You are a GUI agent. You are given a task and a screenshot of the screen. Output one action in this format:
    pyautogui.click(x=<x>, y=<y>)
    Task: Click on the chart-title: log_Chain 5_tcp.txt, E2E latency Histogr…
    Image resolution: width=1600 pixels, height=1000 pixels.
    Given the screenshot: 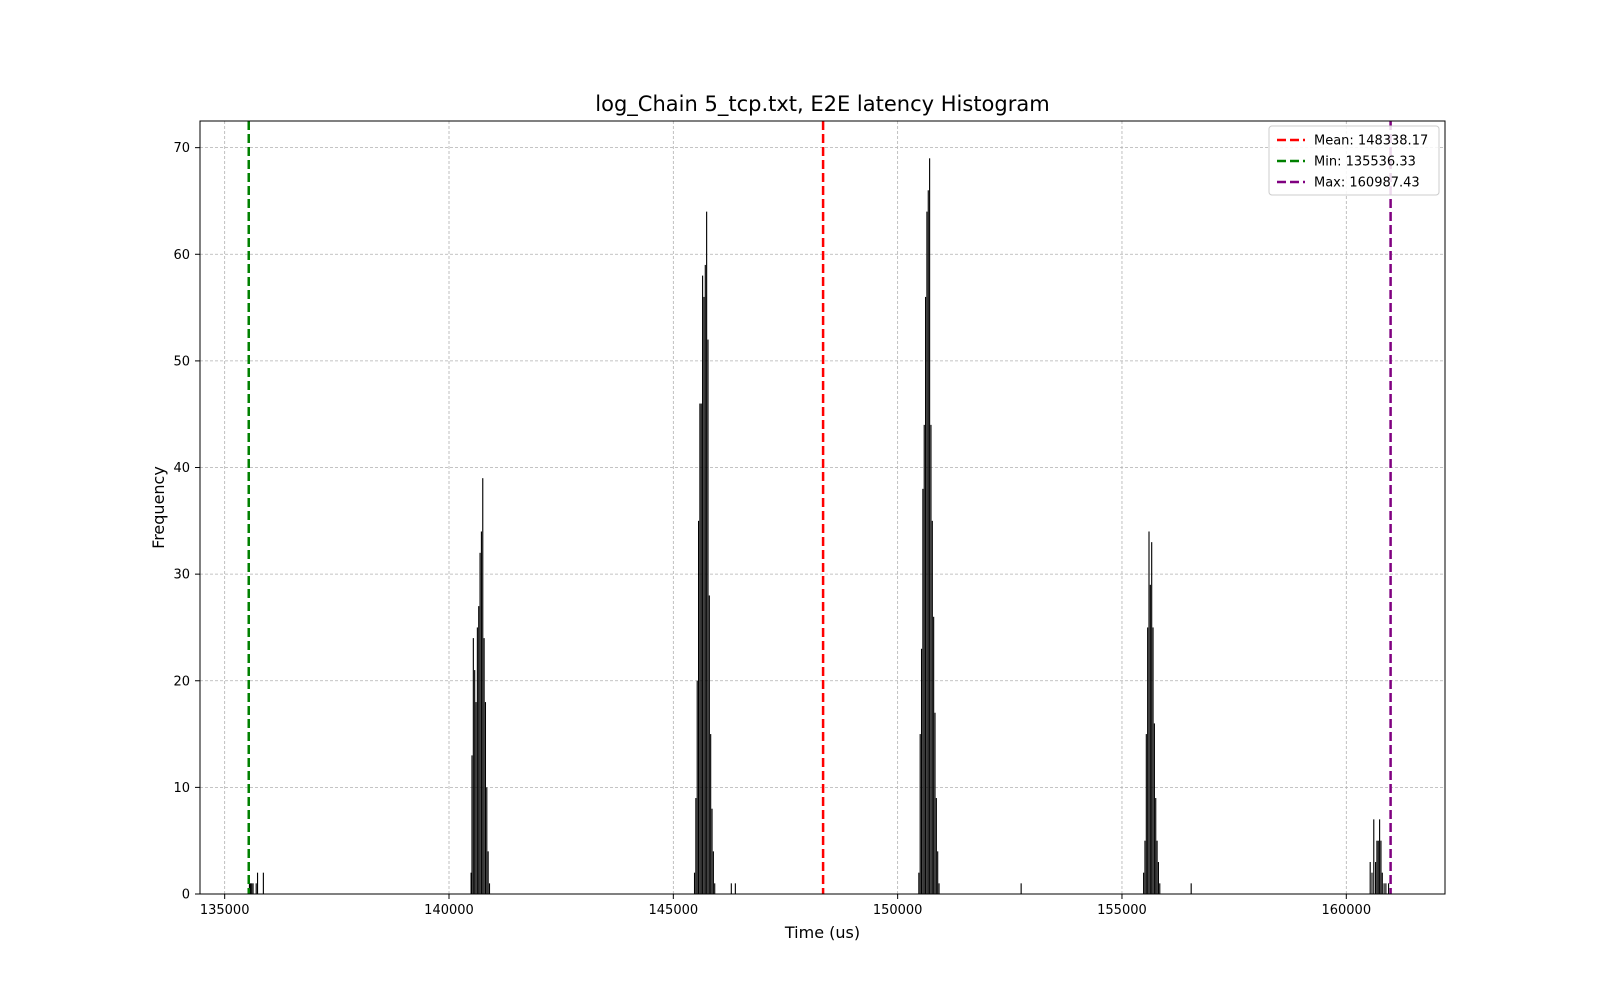 What is the action you would take?
    pyautogui.click(x=822, y=104)
    